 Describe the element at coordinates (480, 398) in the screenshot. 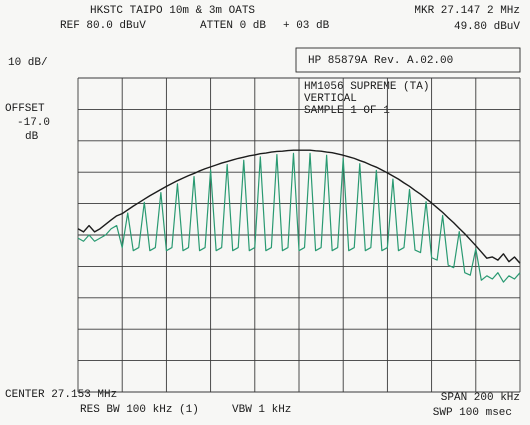

I see `span: SPAN 200 kHz` at that location.